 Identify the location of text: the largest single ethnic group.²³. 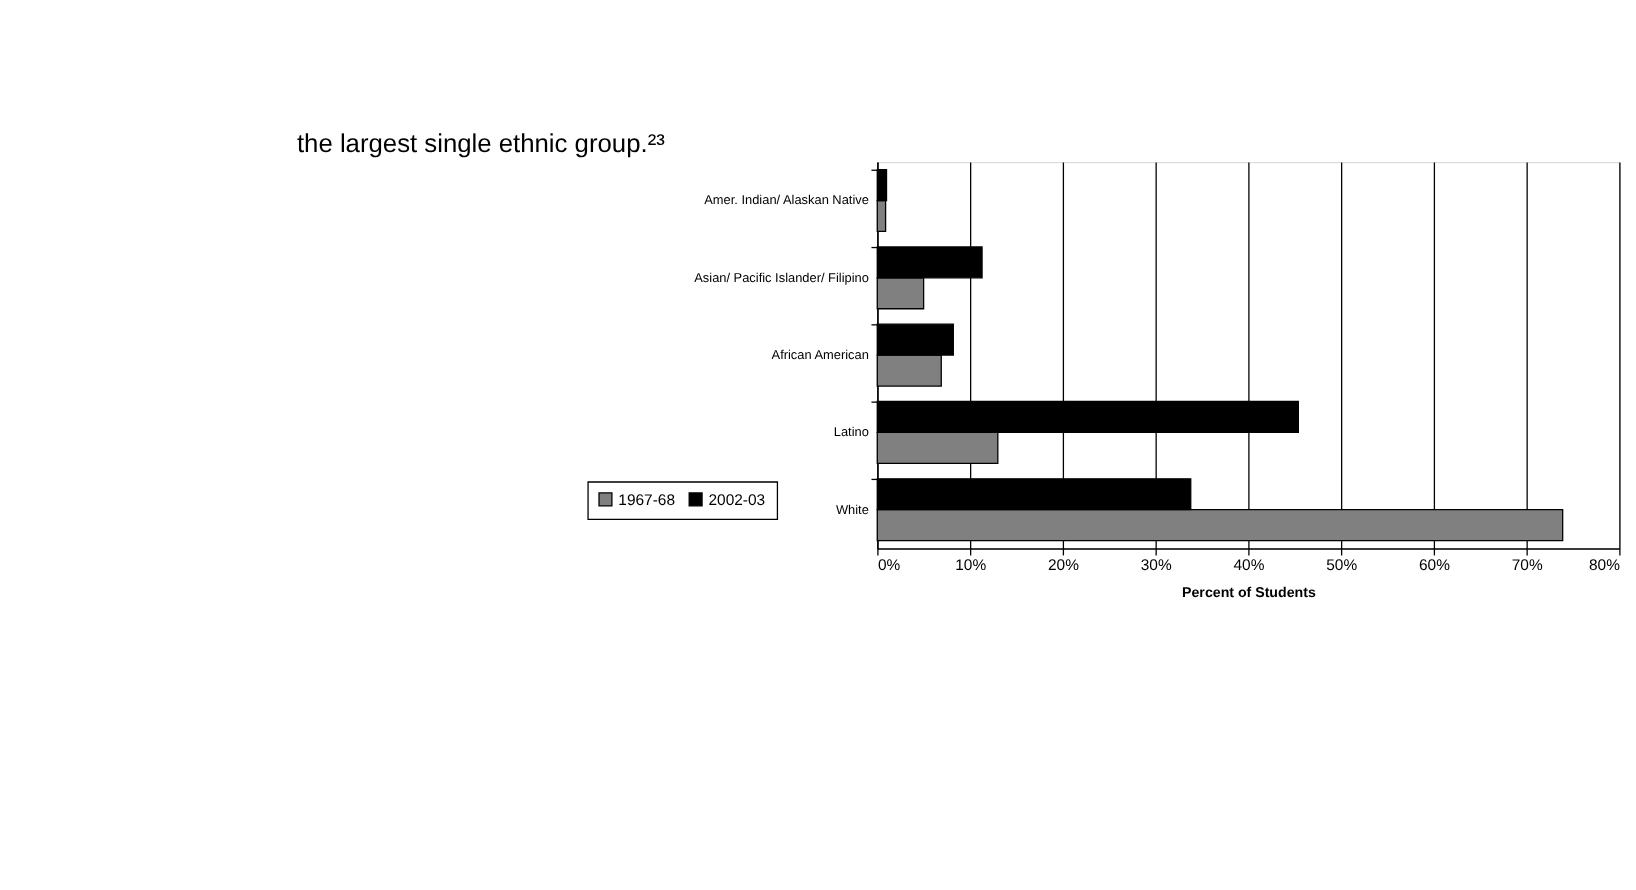
(481, 142).